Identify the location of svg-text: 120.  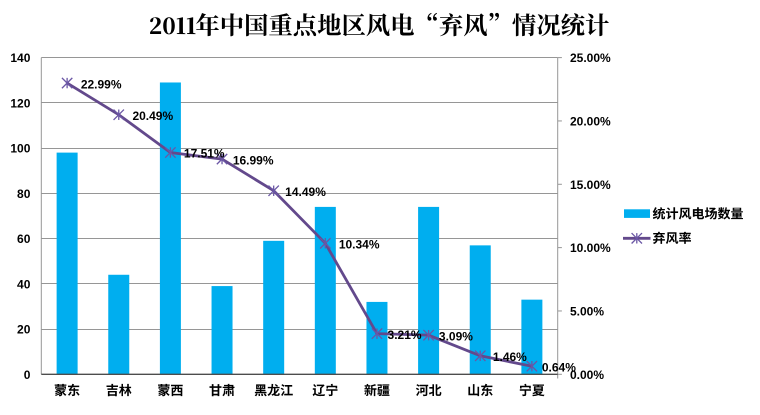
(20, 103).